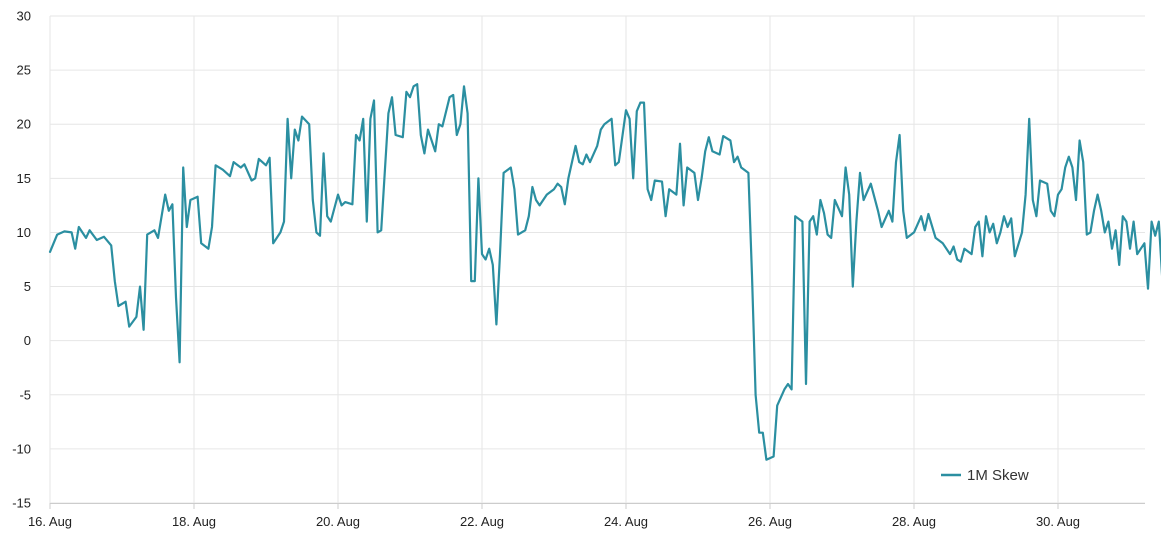 The height and width of the screenshot is (541, 1161). I want to click on x-tick-label: 30. Aug, so click(1058, 521).